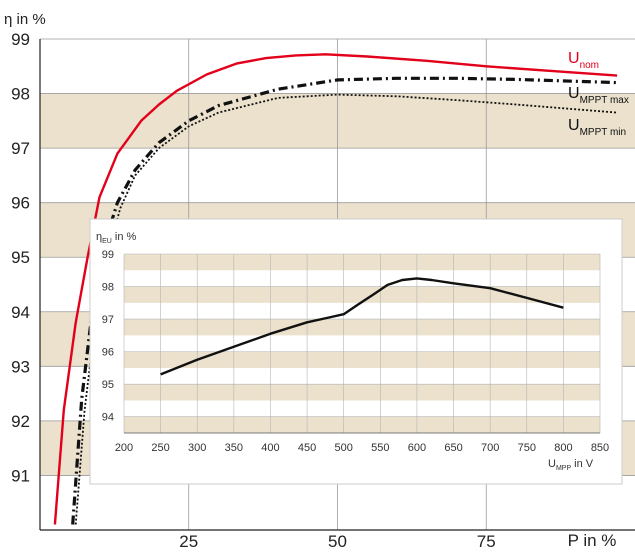 The image size is (635, 552). I want to click on inset-x-tick-label: 500, so click(344, 448).